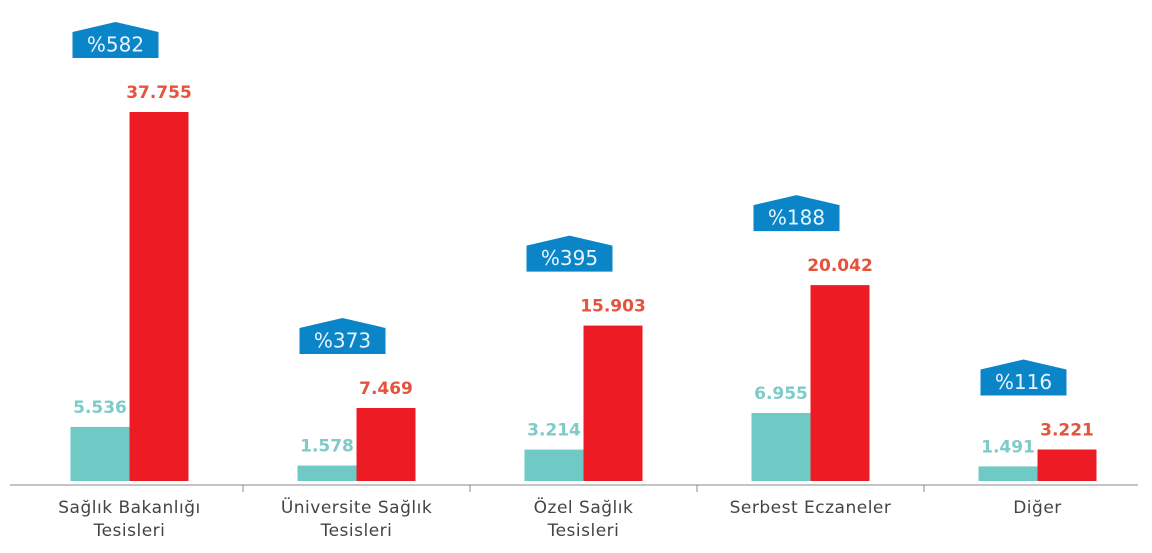  I want to click on value-label: 3.221, so click(1067, 431).